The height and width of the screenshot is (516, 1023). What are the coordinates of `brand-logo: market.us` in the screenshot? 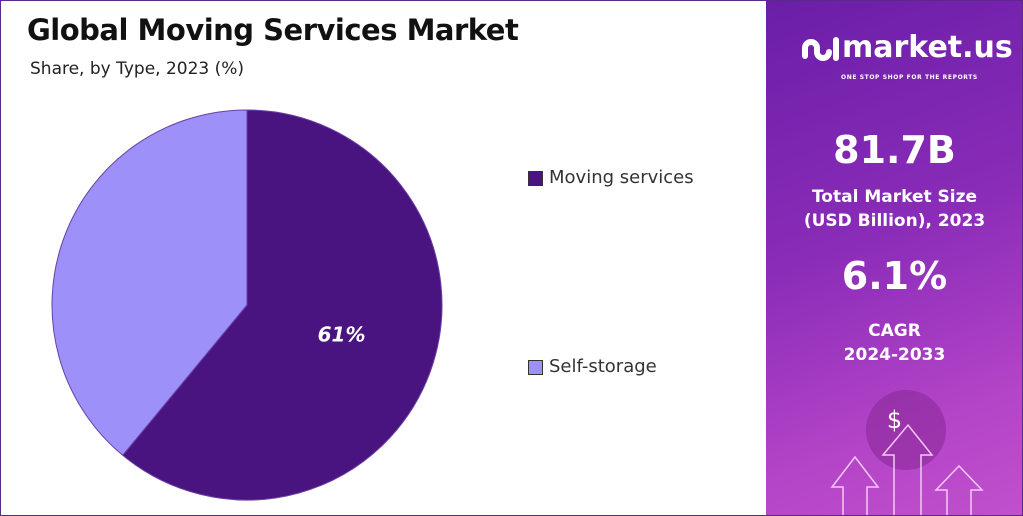 It's located at (906, 48).